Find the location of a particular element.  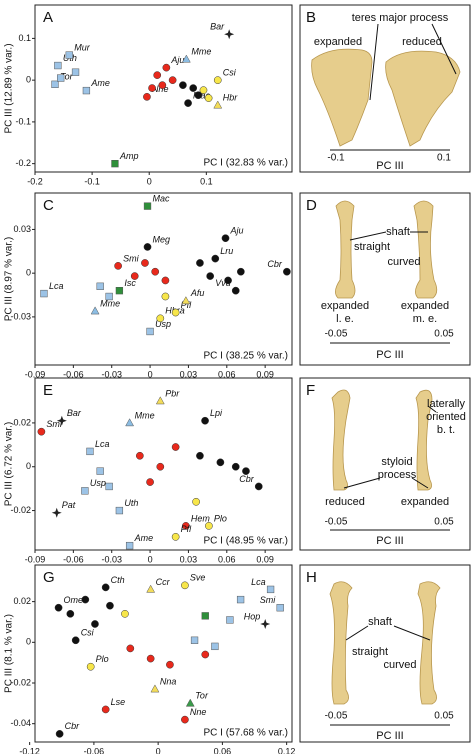

point-label: Hop is located at coordinates (252, 616).